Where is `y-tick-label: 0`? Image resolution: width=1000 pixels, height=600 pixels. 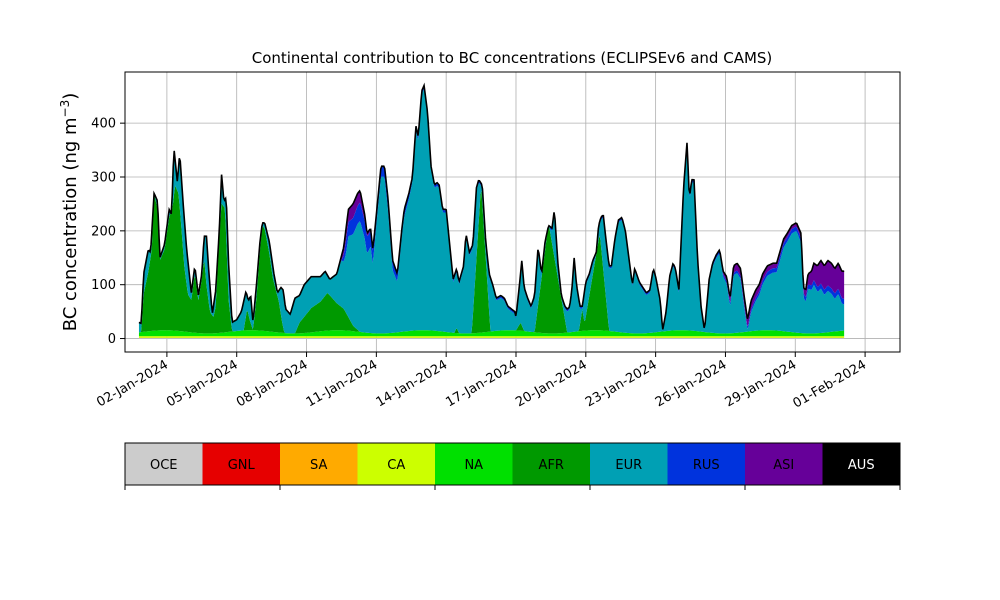 y-tick-label: 0 is located at coordinates (112, 339).